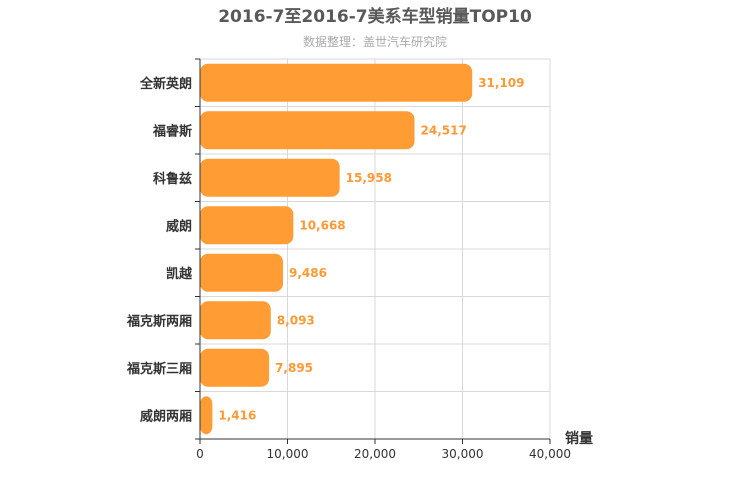  What do you see at coordinates (288, 454) in the screenshot?
I see `x-tick-label-1: 10,000` at bounding box center [288, 454].